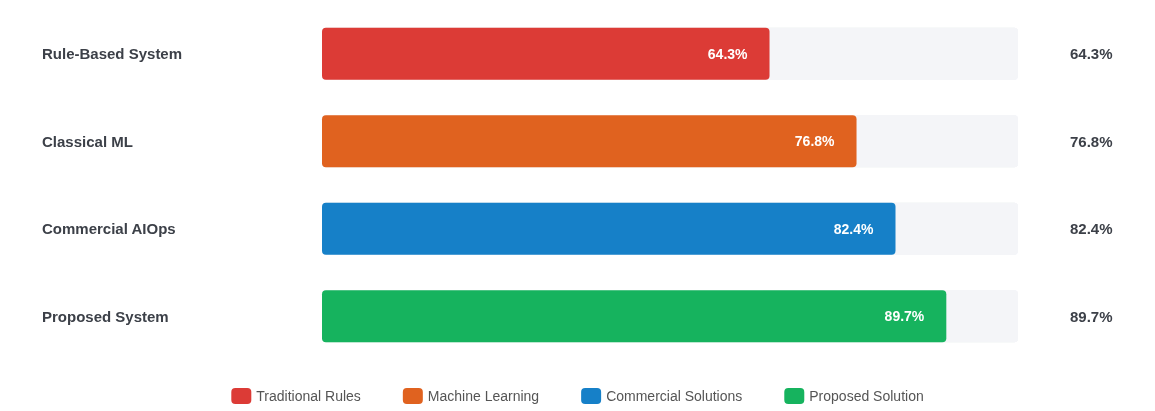 The width and height of the screenshot is (1155, 411). What do you see at coordinates (1091, 54) in the screenshot?
I see `text: 64.3%` at bounding box center [1091, 54].